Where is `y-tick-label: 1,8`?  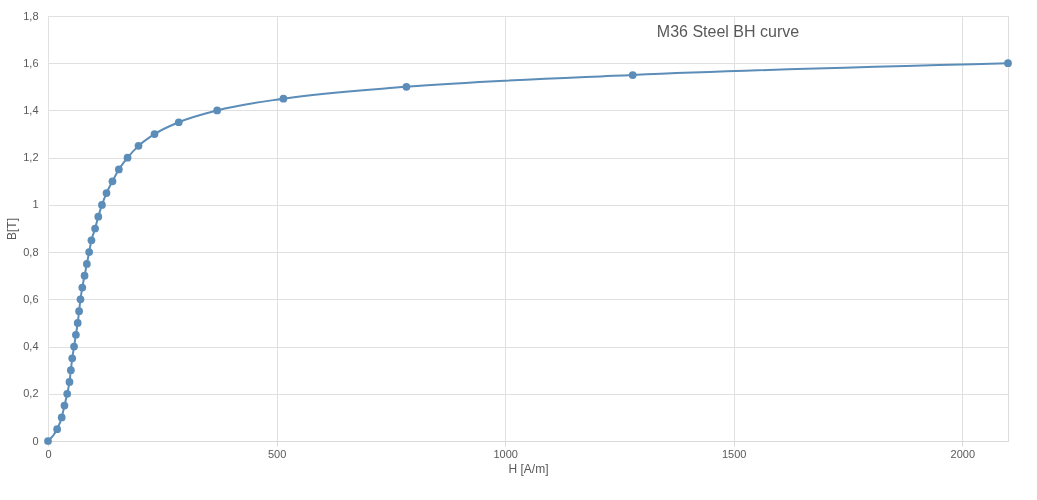 y-tick-label: 1,8 is located at coordinates (31, 15).